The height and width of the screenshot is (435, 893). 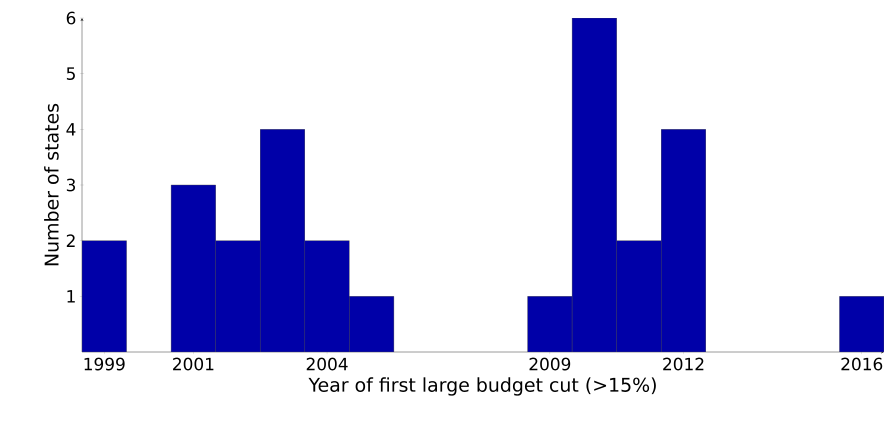 What do you see at coordinates (70, 73) in the screenshot?
I see `y-tick-label: 5` at bounding box center [70, 73].